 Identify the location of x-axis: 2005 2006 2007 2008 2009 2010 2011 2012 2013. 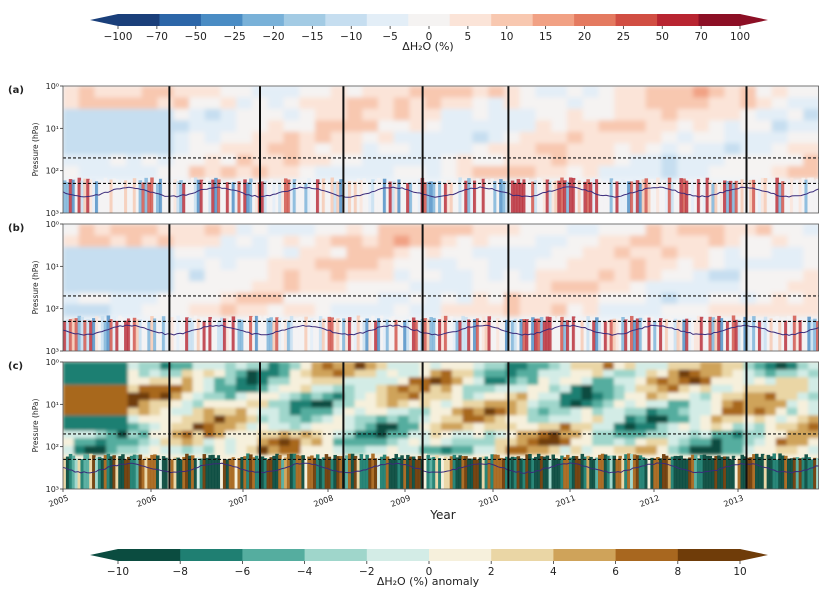
(396, 499).